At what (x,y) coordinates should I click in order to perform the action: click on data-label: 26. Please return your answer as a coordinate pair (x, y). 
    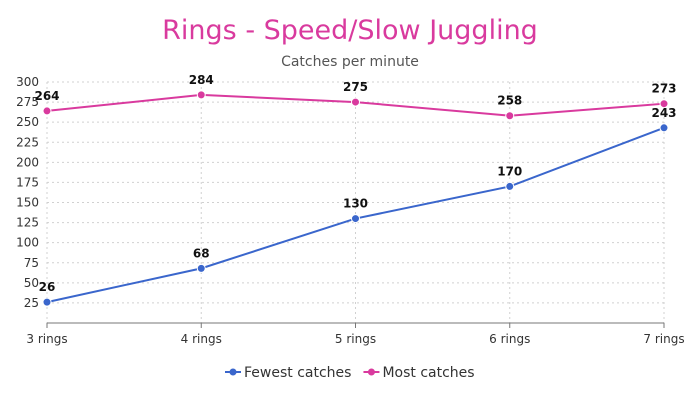
    Looking at the image, I should click on (47, 287).